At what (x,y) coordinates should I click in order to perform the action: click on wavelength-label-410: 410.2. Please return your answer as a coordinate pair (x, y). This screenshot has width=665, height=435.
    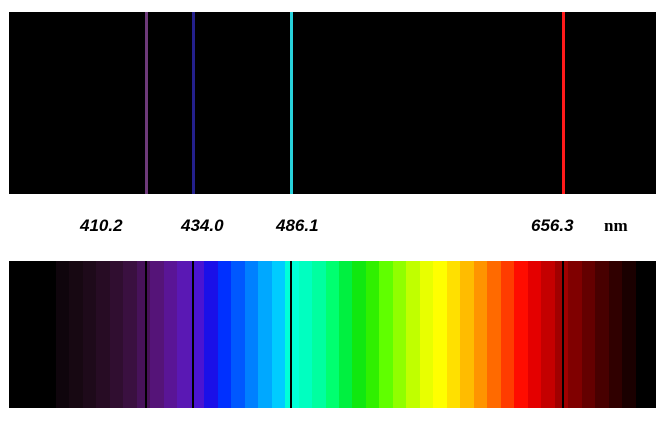
    Looking at the image, I should click on (101, 225).